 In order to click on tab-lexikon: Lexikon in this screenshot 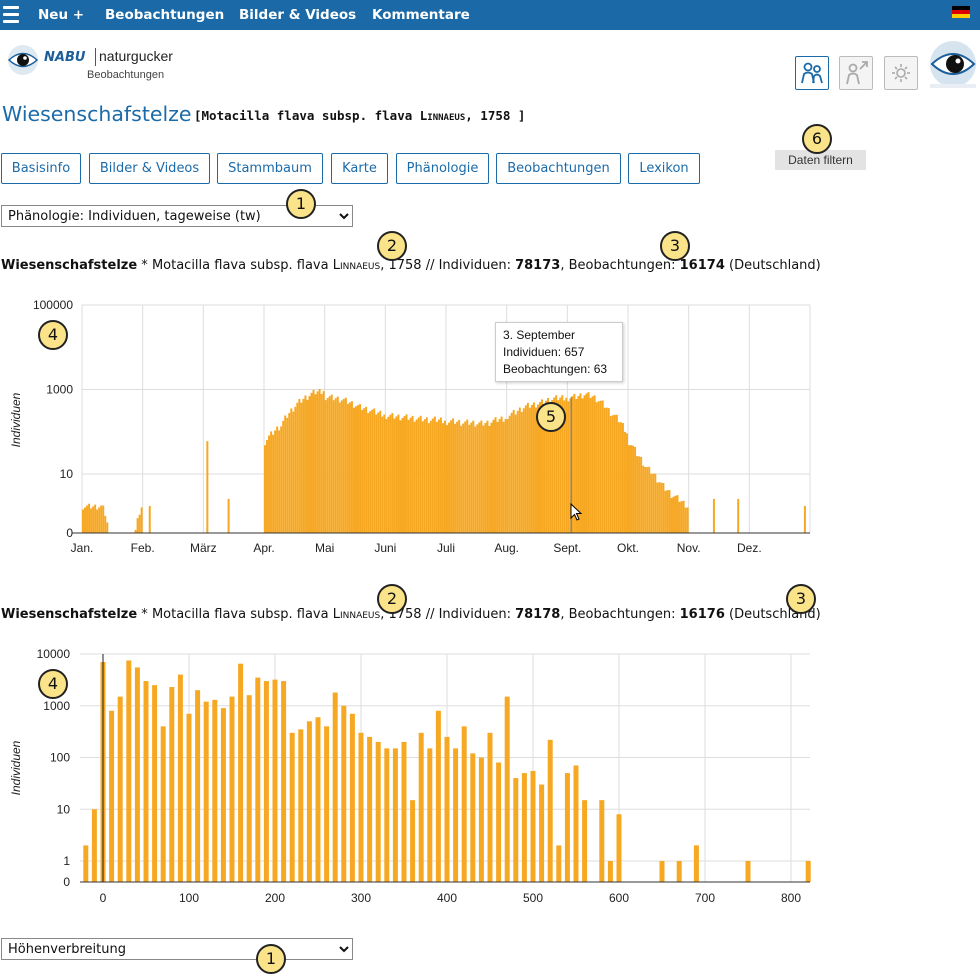, I will do `click(664, 168)`.